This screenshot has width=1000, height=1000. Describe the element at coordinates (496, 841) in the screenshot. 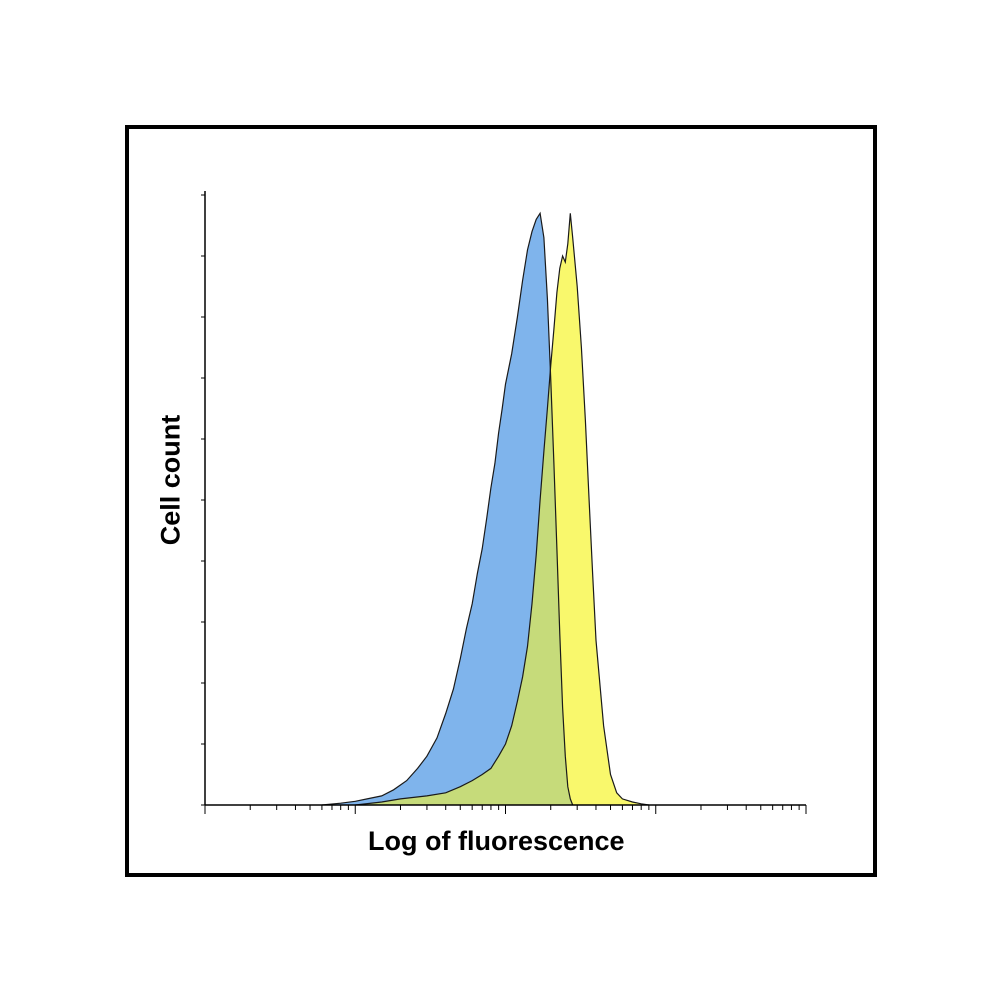

I see `x-axis-label: Log of fluorescence` at that location.